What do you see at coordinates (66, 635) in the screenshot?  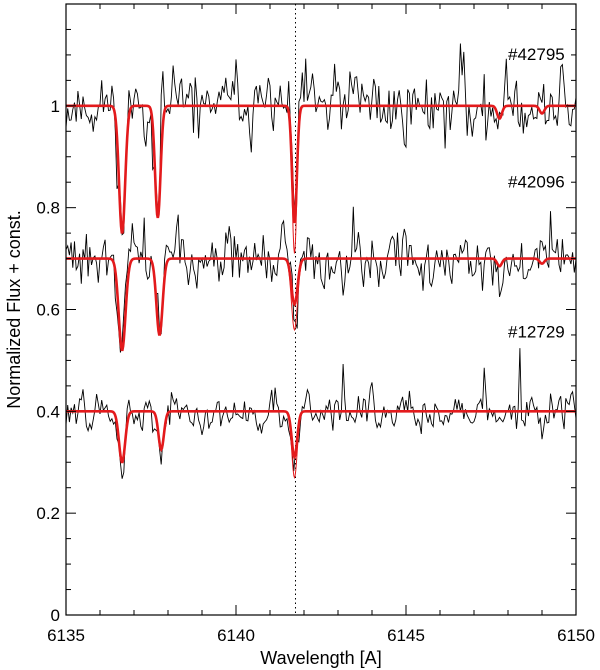 I see `x-tick-label: 6135` at bounding box center [66, 635].